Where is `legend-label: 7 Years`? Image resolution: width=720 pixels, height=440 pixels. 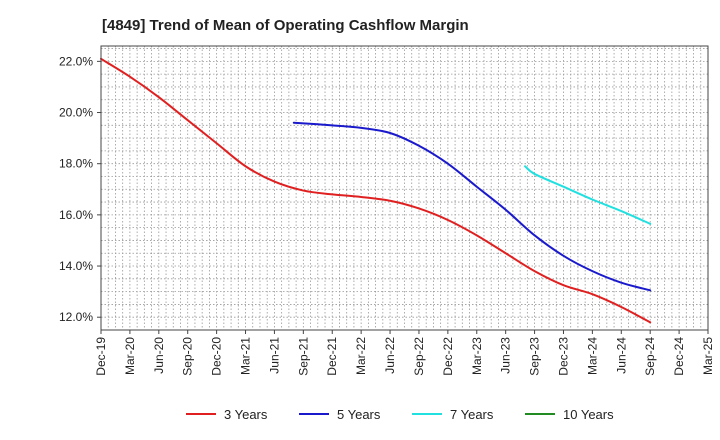
legend-label: 7 Years is located at coordinates (472, 414).